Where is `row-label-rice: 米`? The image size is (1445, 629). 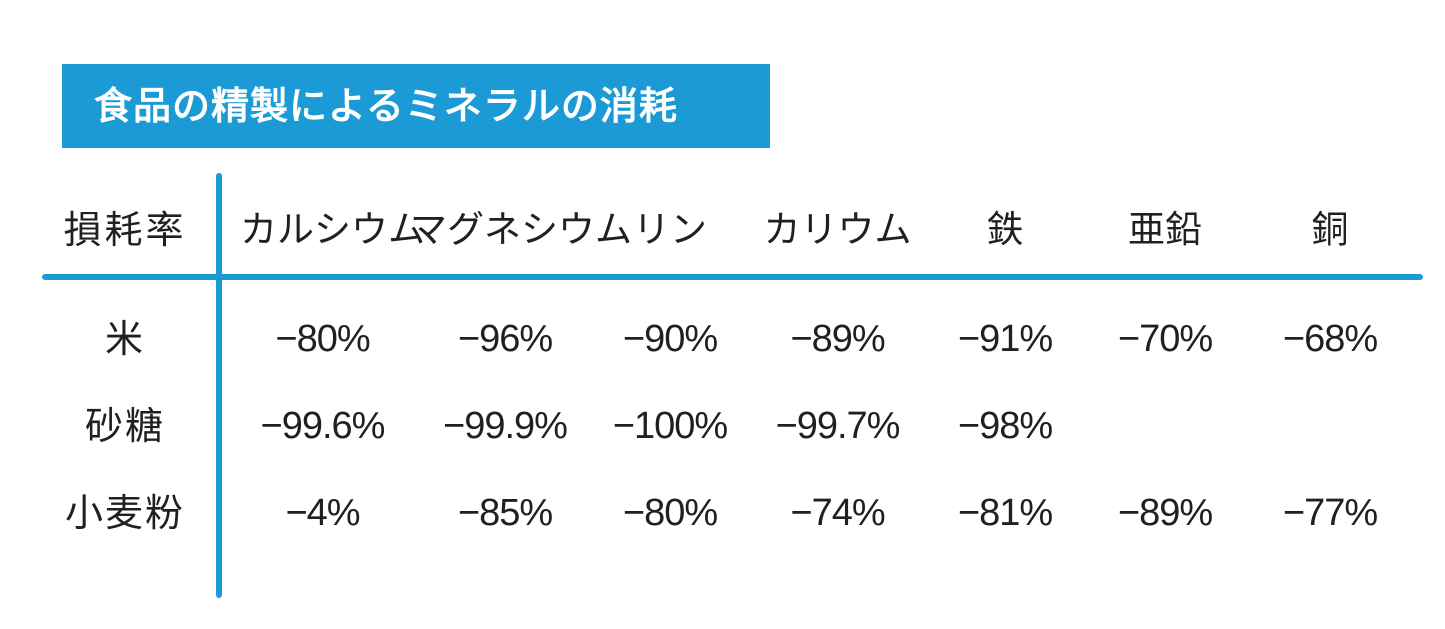 row-label-rice: 米 is located at coordinates (124, 339).